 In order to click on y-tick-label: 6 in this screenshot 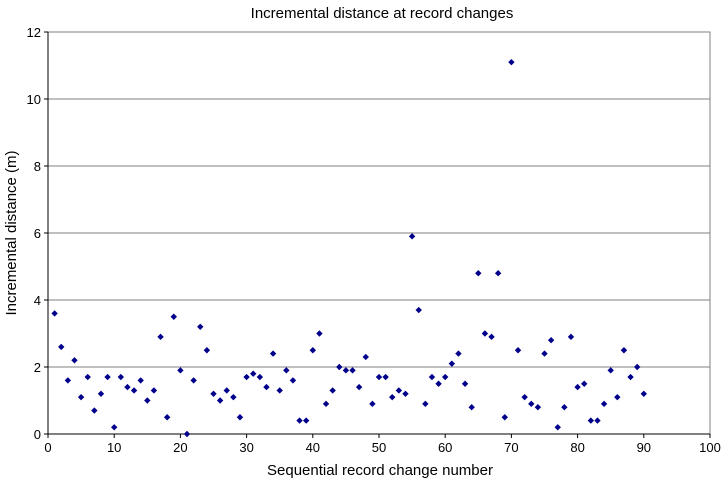, I will do `click(37, 233)`.